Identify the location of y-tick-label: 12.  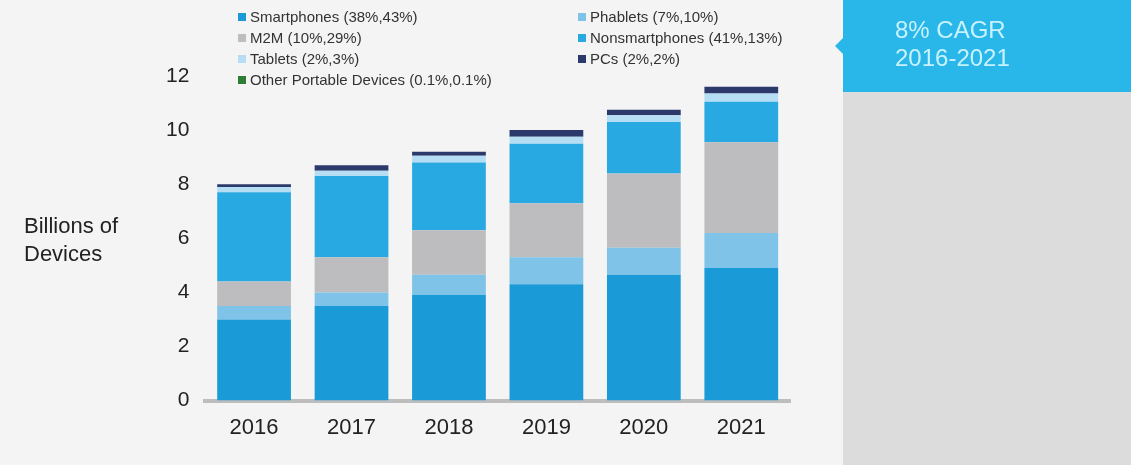
(178, 74).